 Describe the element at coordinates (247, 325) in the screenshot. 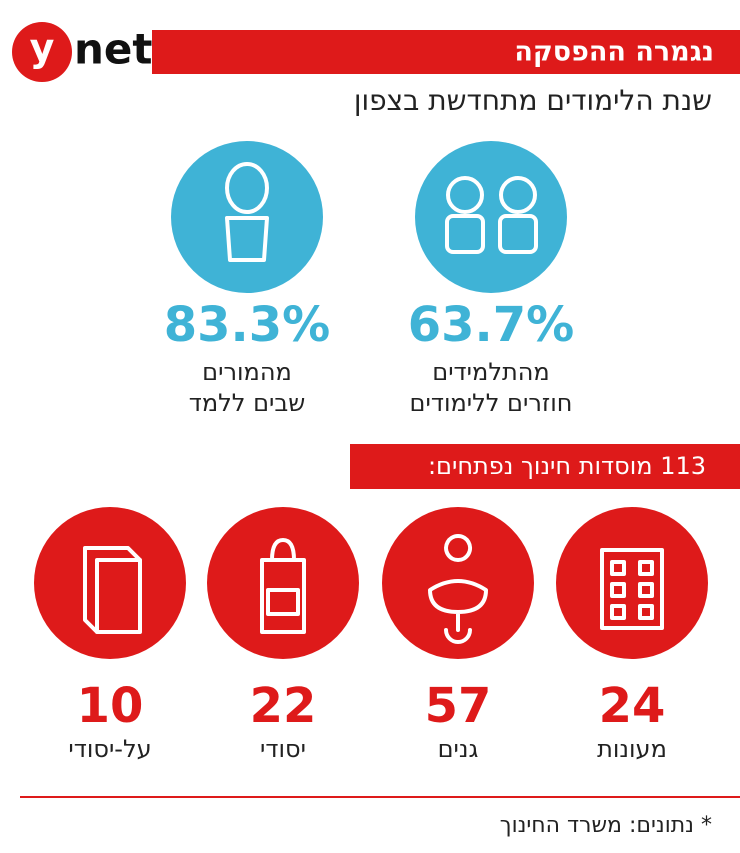

I see `stat-value: 83.3%` at that location.